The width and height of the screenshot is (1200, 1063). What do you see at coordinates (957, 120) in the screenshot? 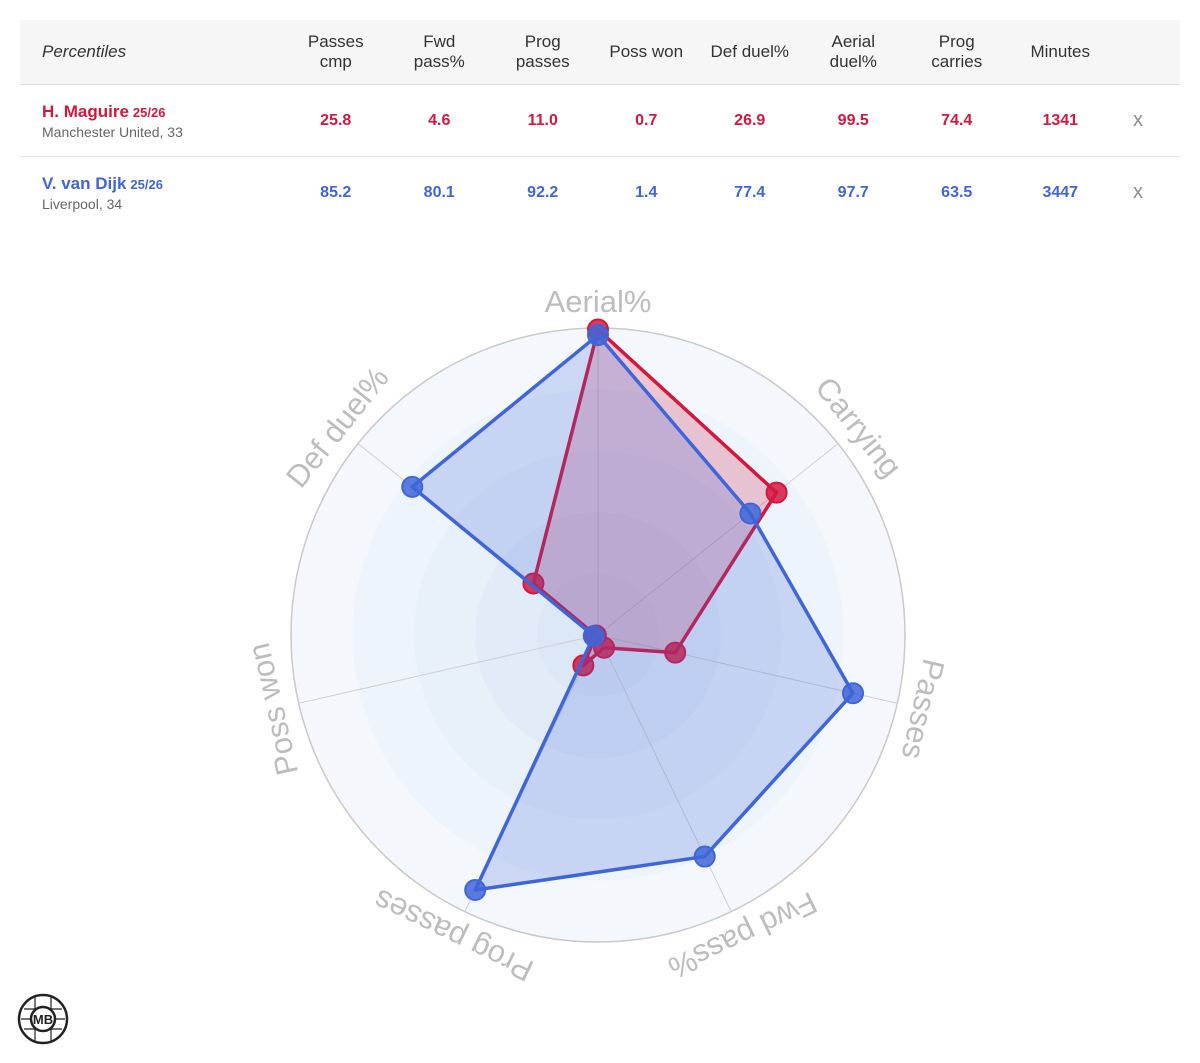
I see `stat-value: 74.4` at bounding box center [957, 120].